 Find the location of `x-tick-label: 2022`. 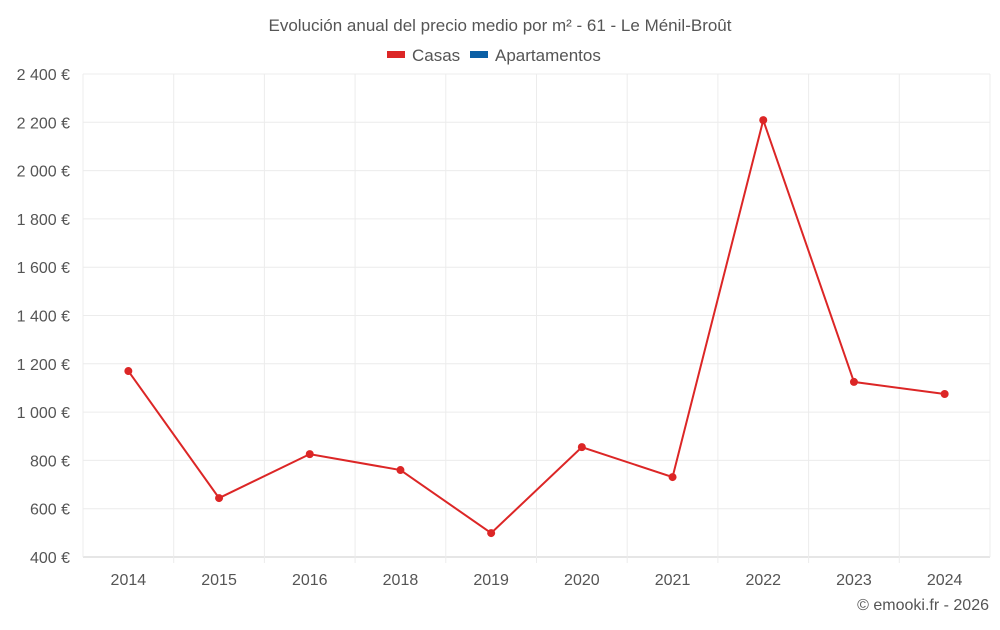

x-tick-label: 2022 is located at coordinates (763, 580).